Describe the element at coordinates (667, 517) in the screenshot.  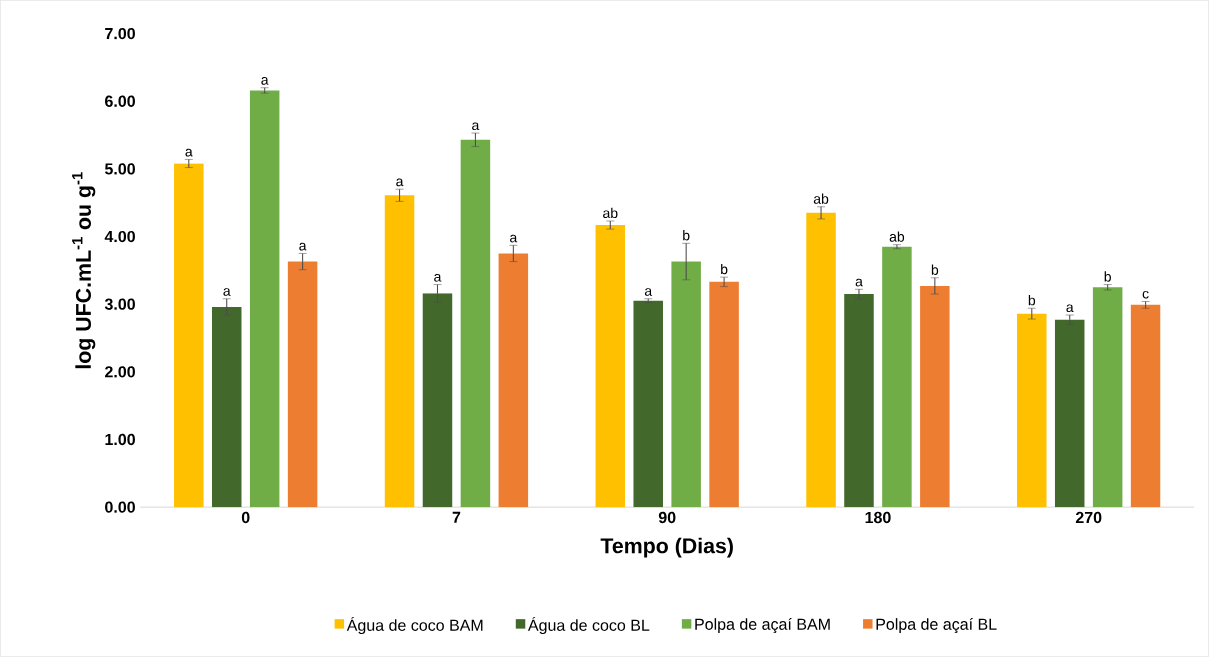
I see `x-tick-label: 90` at that location.